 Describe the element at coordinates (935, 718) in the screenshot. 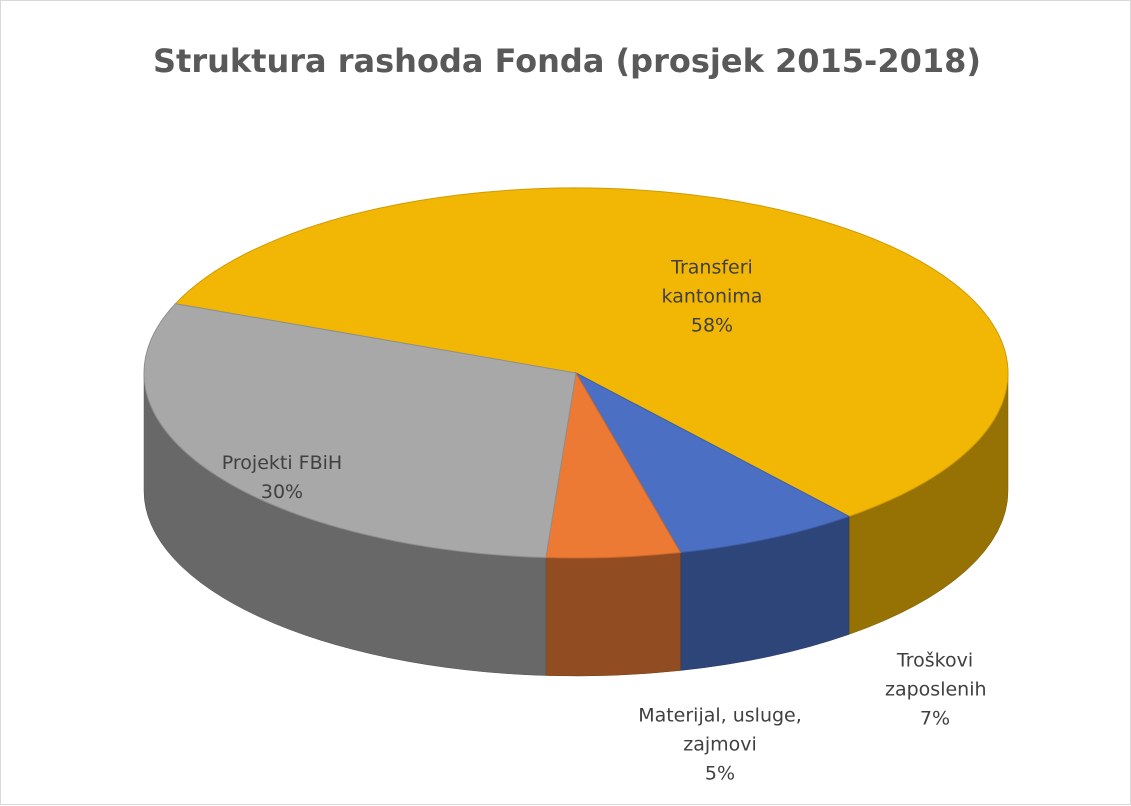

I see `slice-value: 7%` at that location.